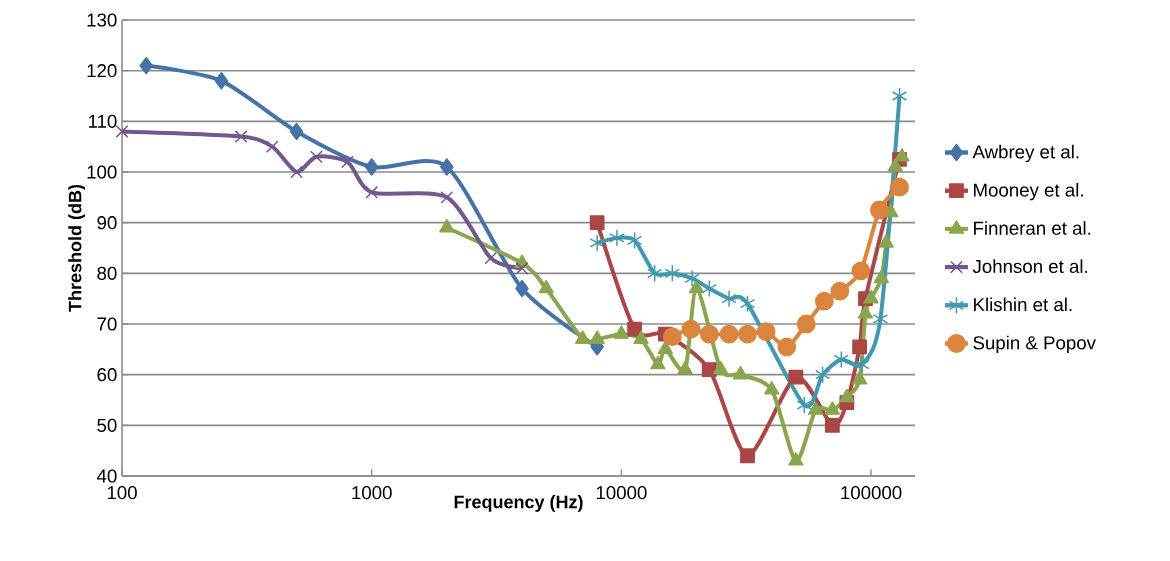 The width and height of the screenshot is (1170, 561). What do you see at coordinates (77, 248) in the screenshot?
I see `y-axis-title: Threshold (dB)` at bounding box center [77, 248].